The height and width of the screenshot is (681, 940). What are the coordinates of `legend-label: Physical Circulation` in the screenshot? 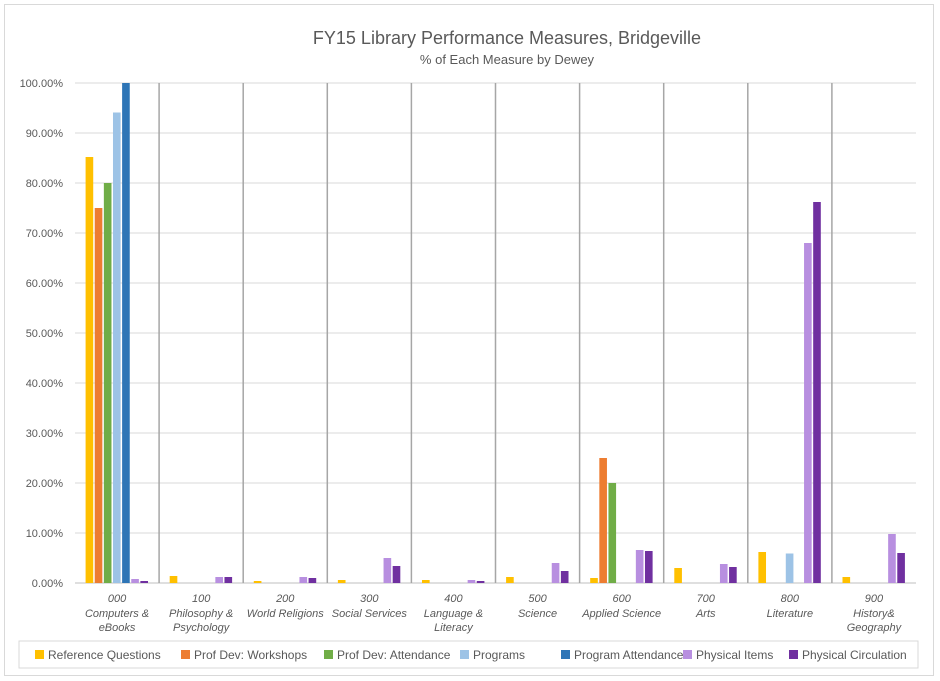 It's located at (854, 655).